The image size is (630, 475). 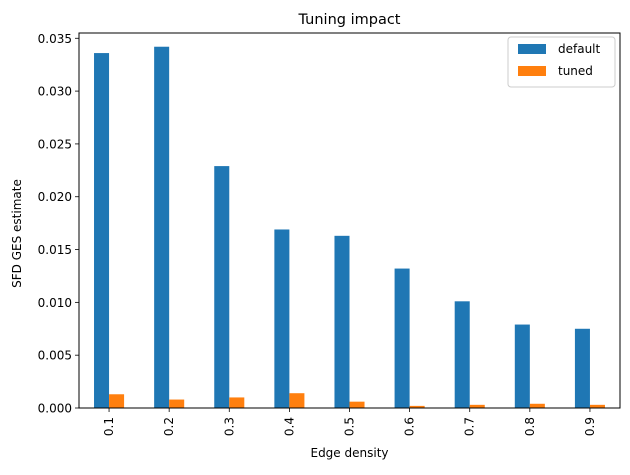 What do you see at coordinates (590, 426) in the screenshot?
I see `x-tick-label: 0.9` at bounding box center [590, 426].